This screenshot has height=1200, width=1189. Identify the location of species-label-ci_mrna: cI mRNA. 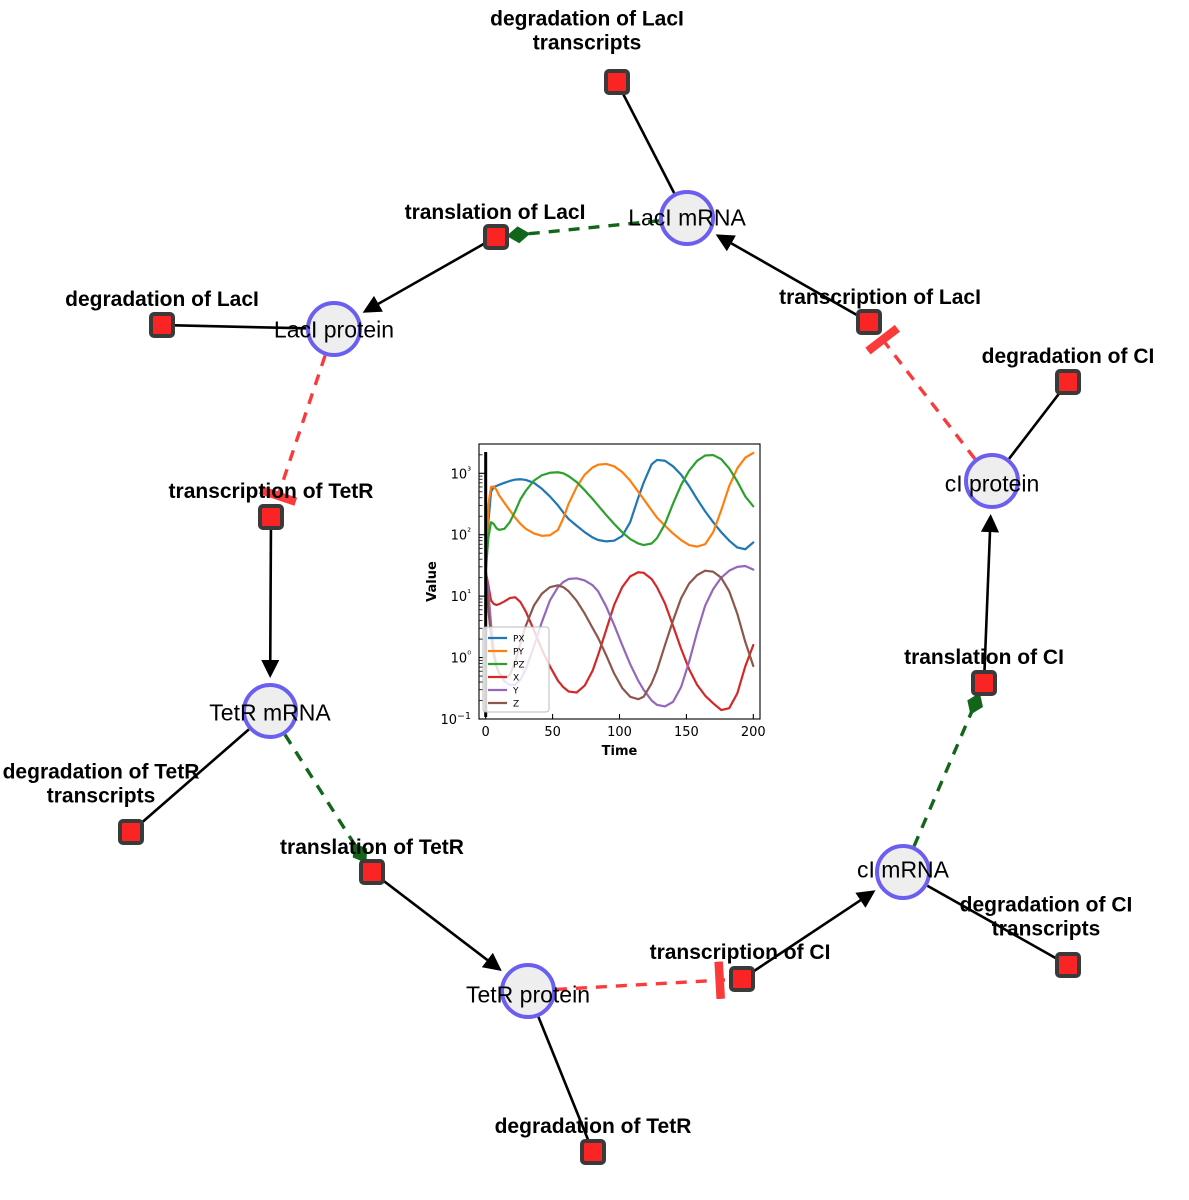
(903, 869).